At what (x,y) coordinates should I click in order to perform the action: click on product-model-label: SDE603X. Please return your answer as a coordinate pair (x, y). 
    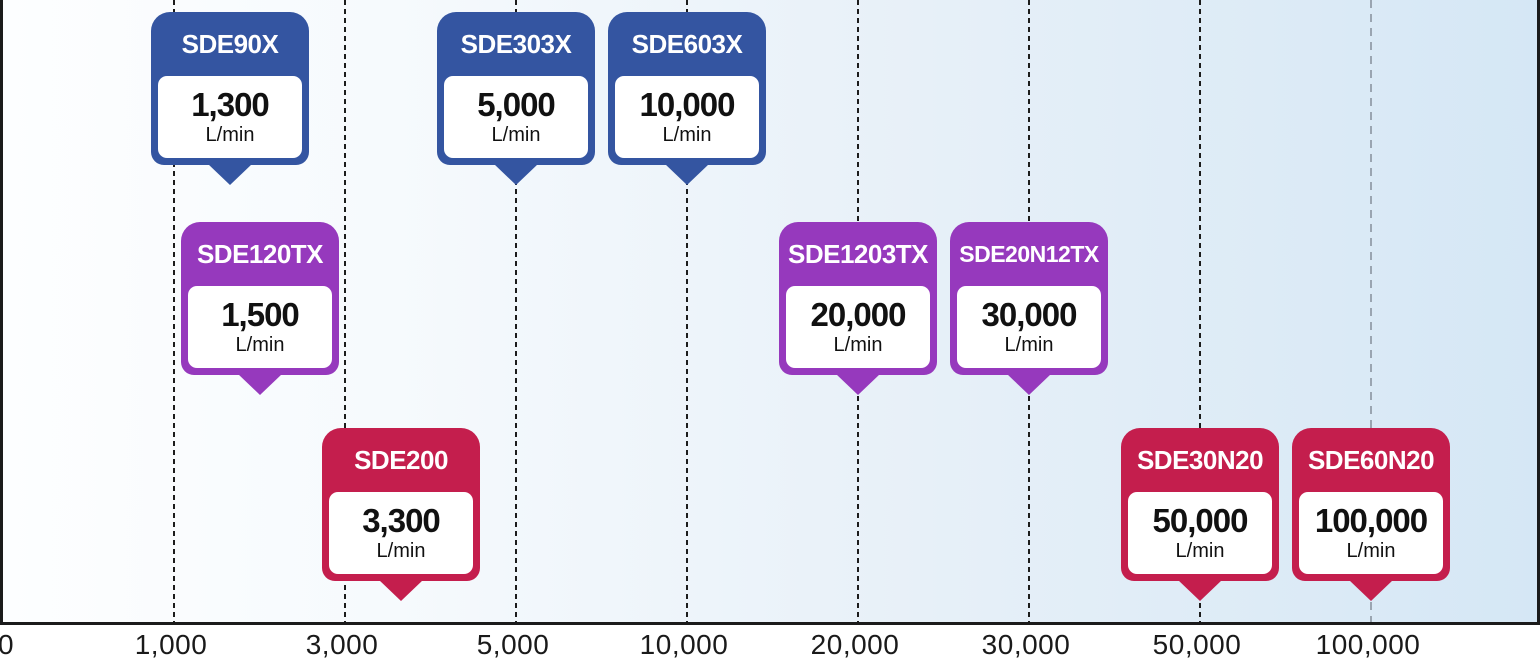
    Looking at the image, I should click on (687, 43).